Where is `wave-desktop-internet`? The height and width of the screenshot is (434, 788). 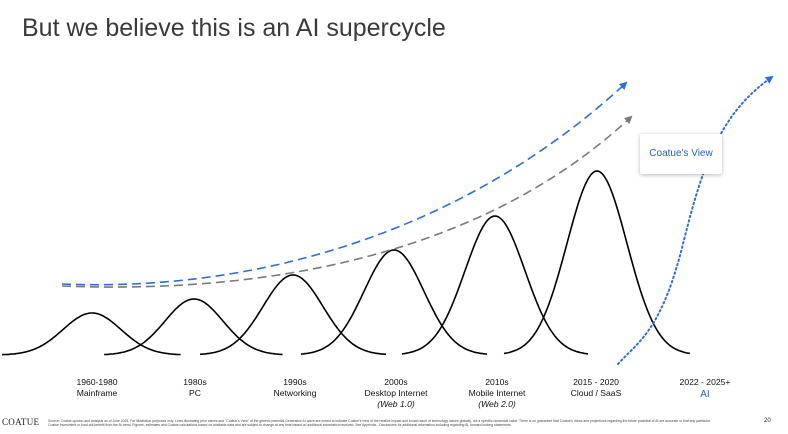
wave-desktop-internet is located at coordinates (394, 302).